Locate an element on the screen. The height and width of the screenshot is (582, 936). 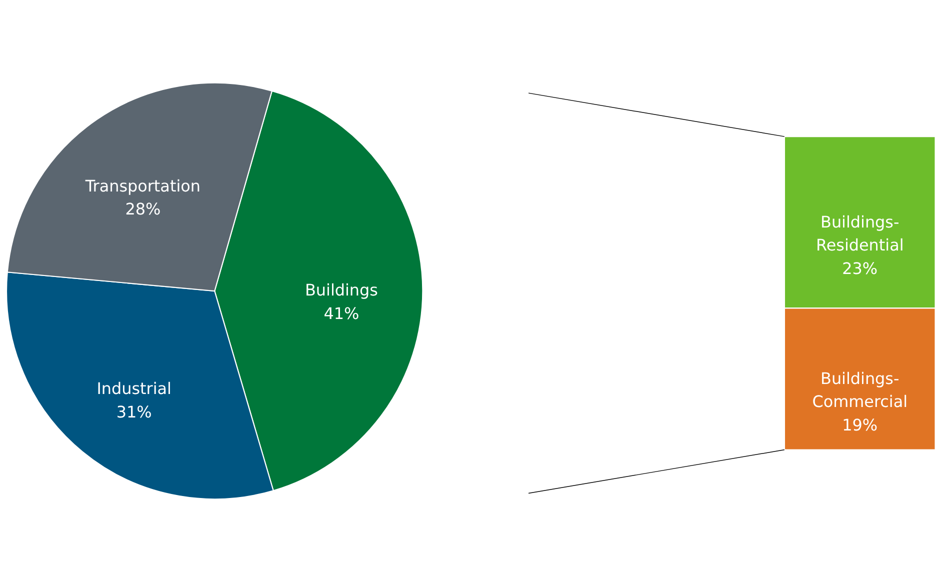
data-label: 41% is located at coordinates (342, 313).